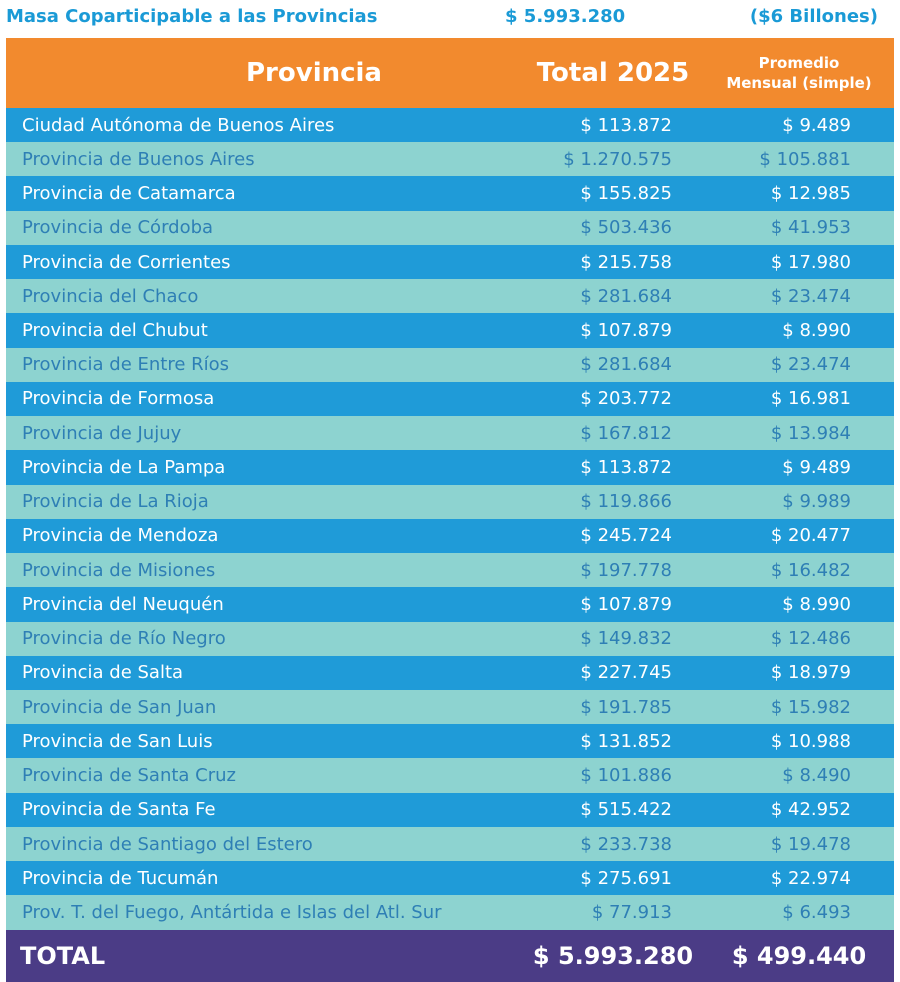 The height and width of the screenshot is (982, 900). I want to click on table-row: Provincia de Santa Fe $ 515.422 $ 42.952, so click(450, 809).